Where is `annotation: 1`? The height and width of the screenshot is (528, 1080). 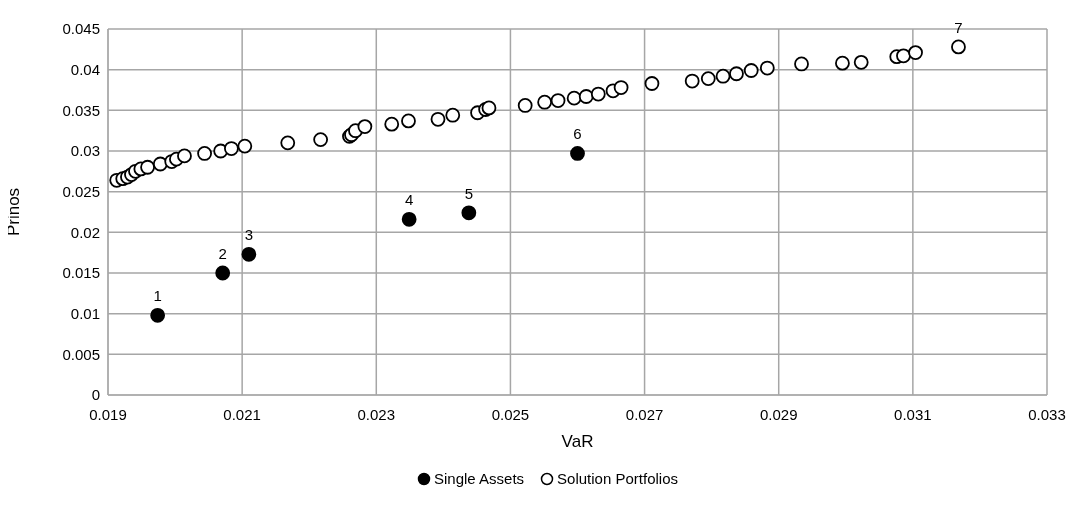 annotation: 1 is located at coordinates (157, 296).